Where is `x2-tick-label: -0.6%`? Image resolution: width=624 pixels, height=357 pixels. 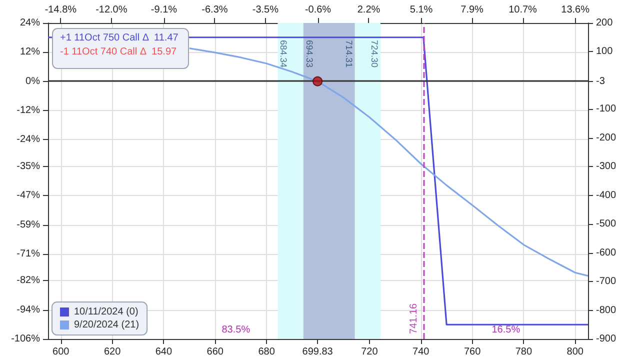 x2-tick-label: -0.6% is located at coordinates (318, 10).